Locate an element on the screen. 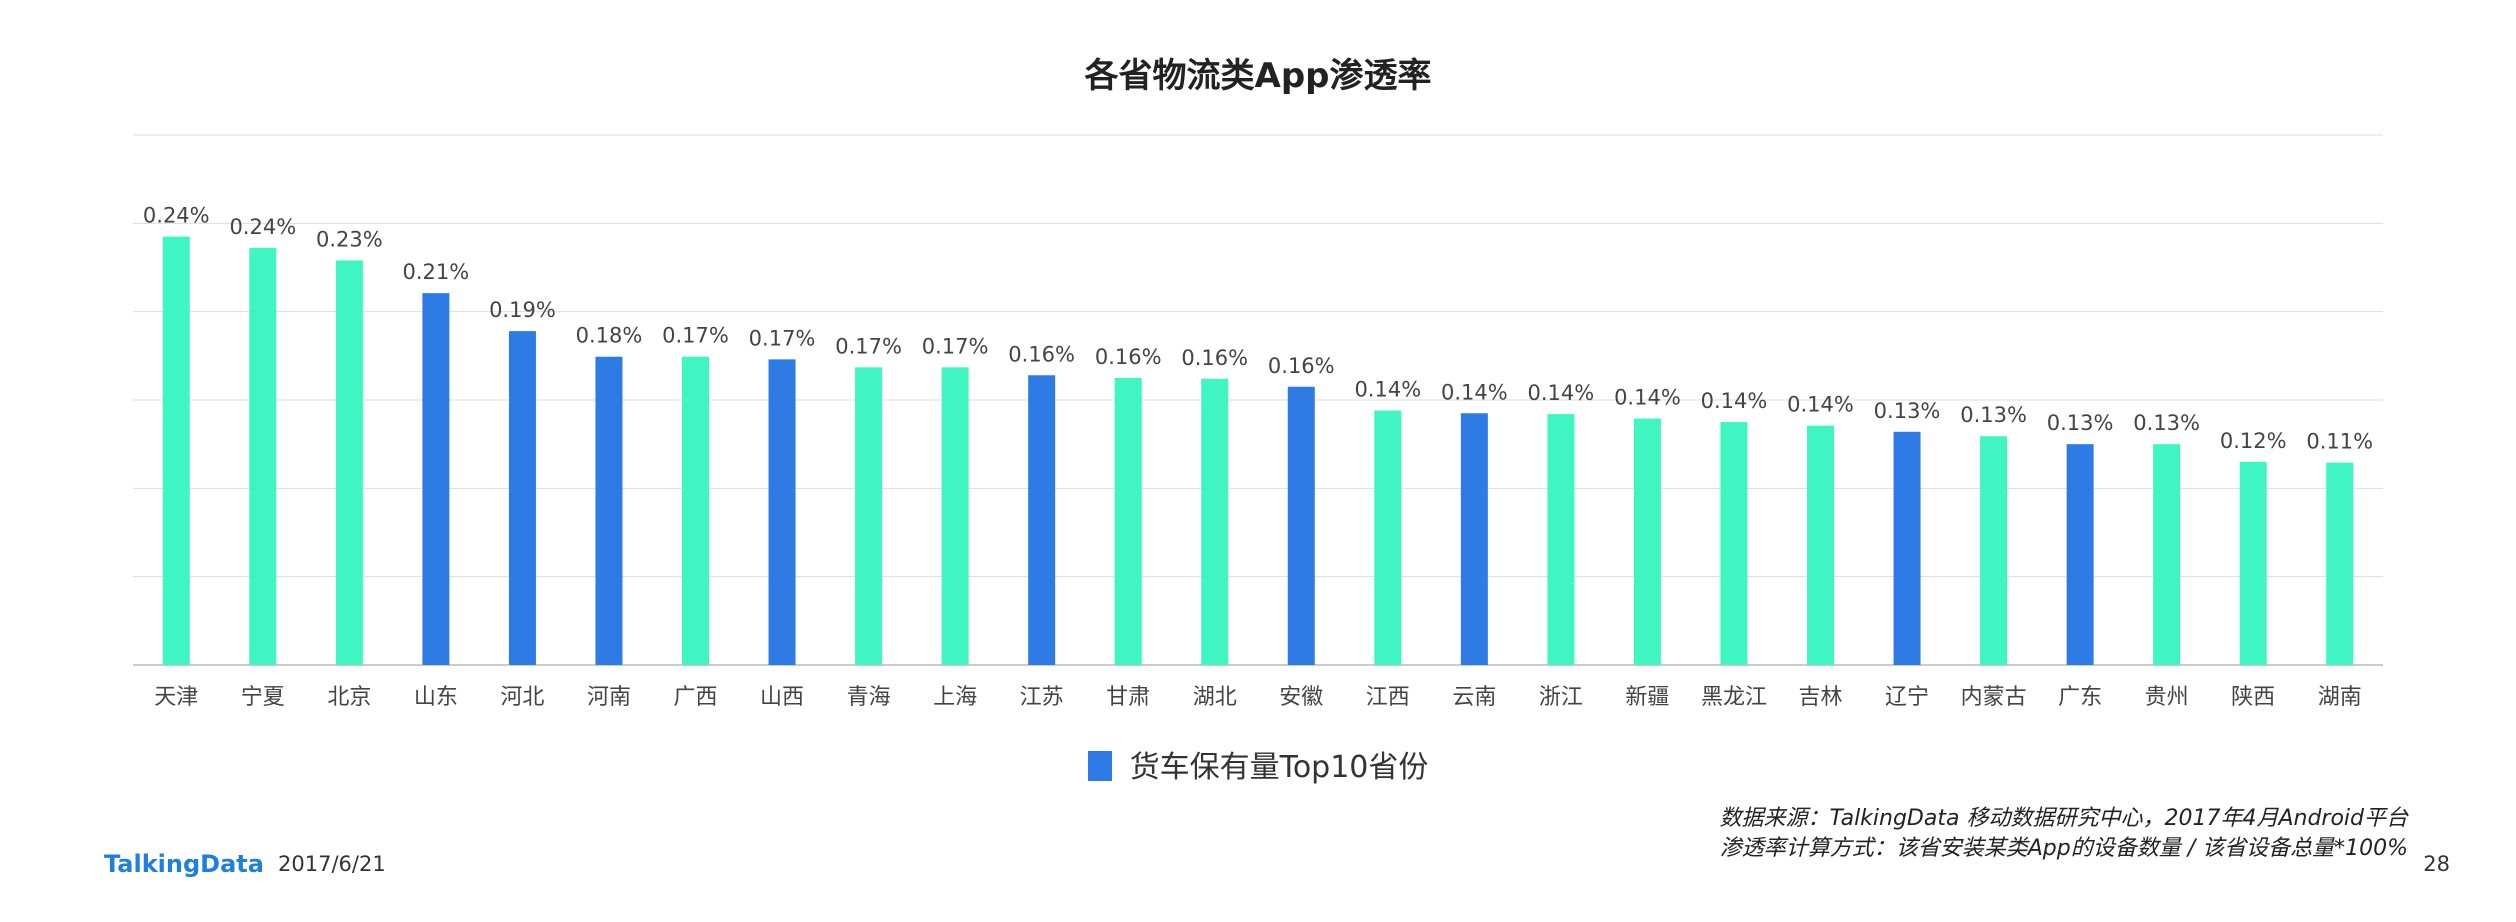 Image resolution: width=2516 pixels, height=922 pixels. bar-甘肃 is located at coordinates (1128, 521).